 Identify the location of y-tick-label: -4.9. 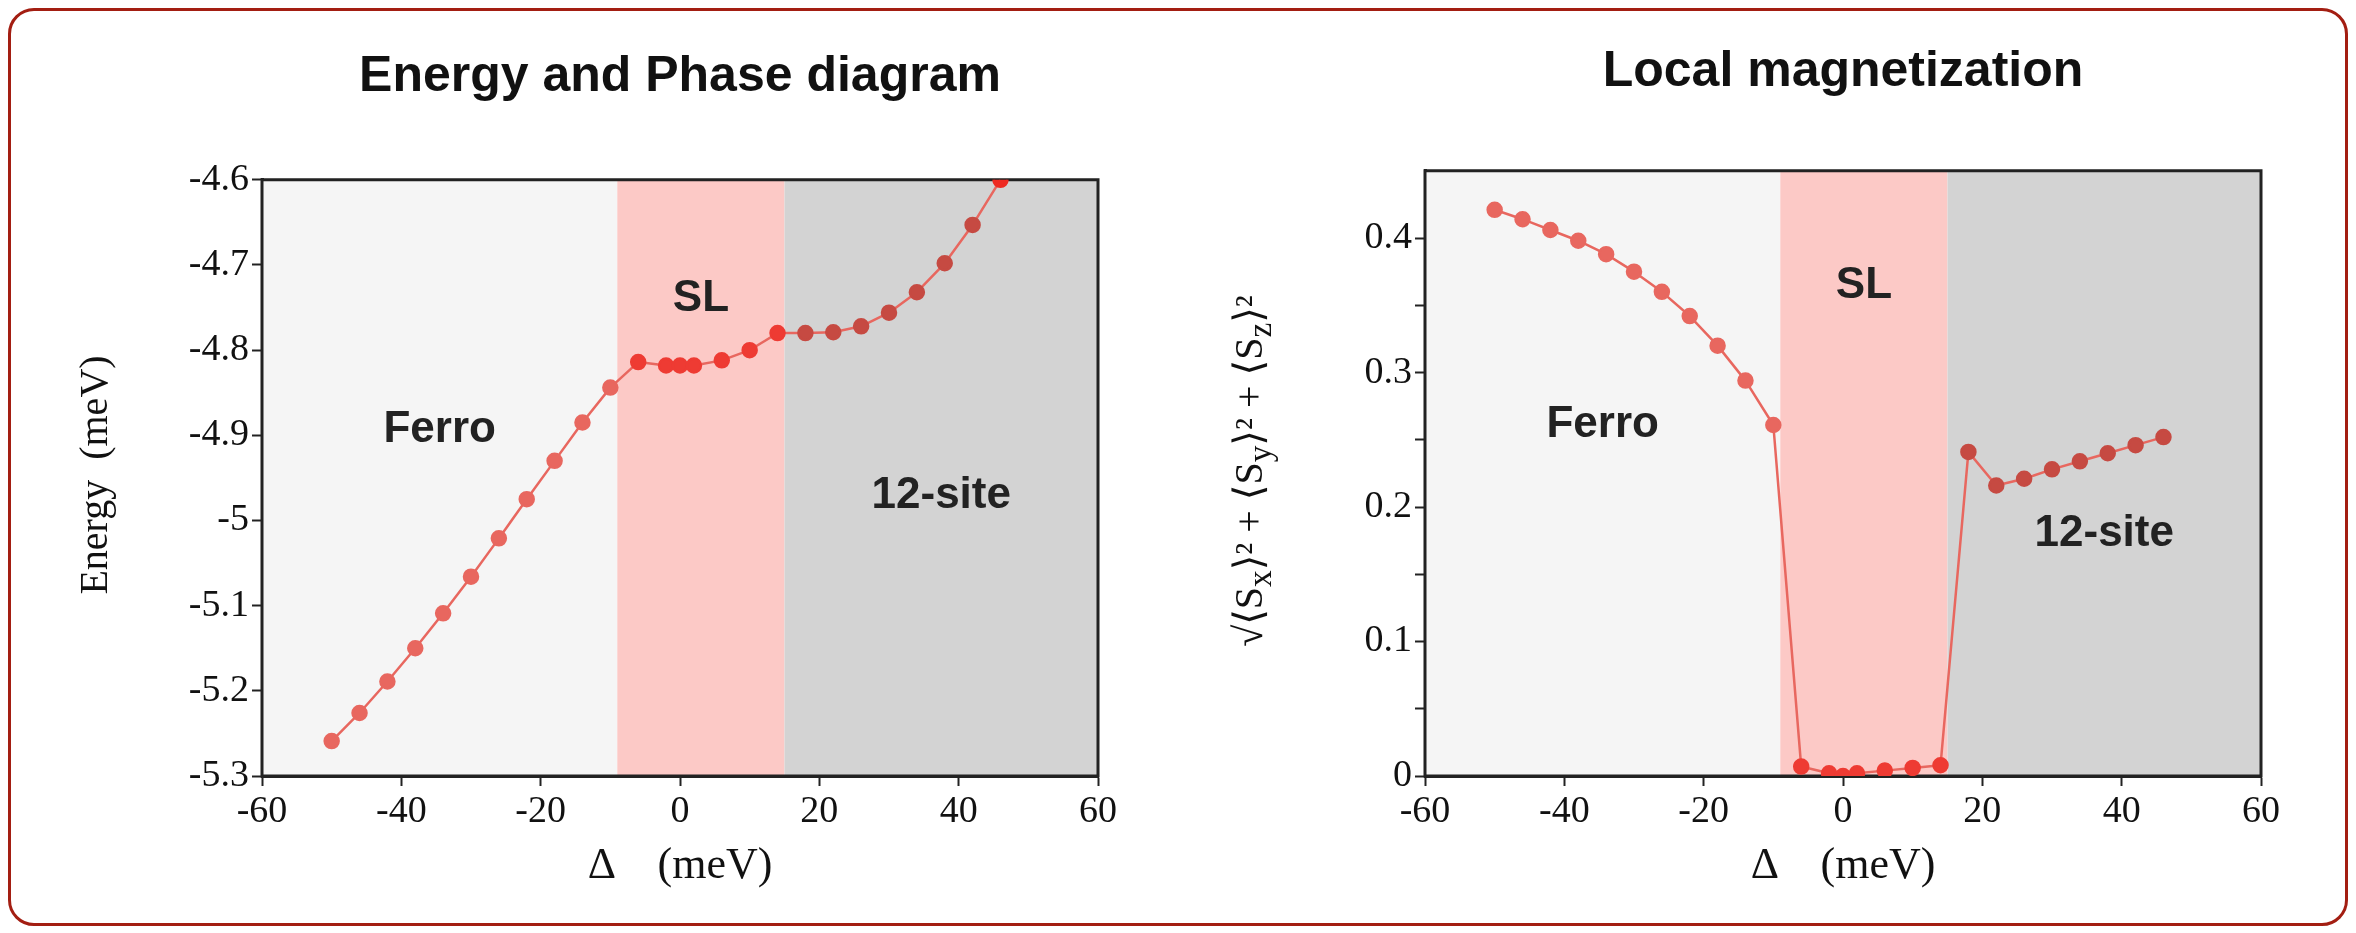
(218, 432).